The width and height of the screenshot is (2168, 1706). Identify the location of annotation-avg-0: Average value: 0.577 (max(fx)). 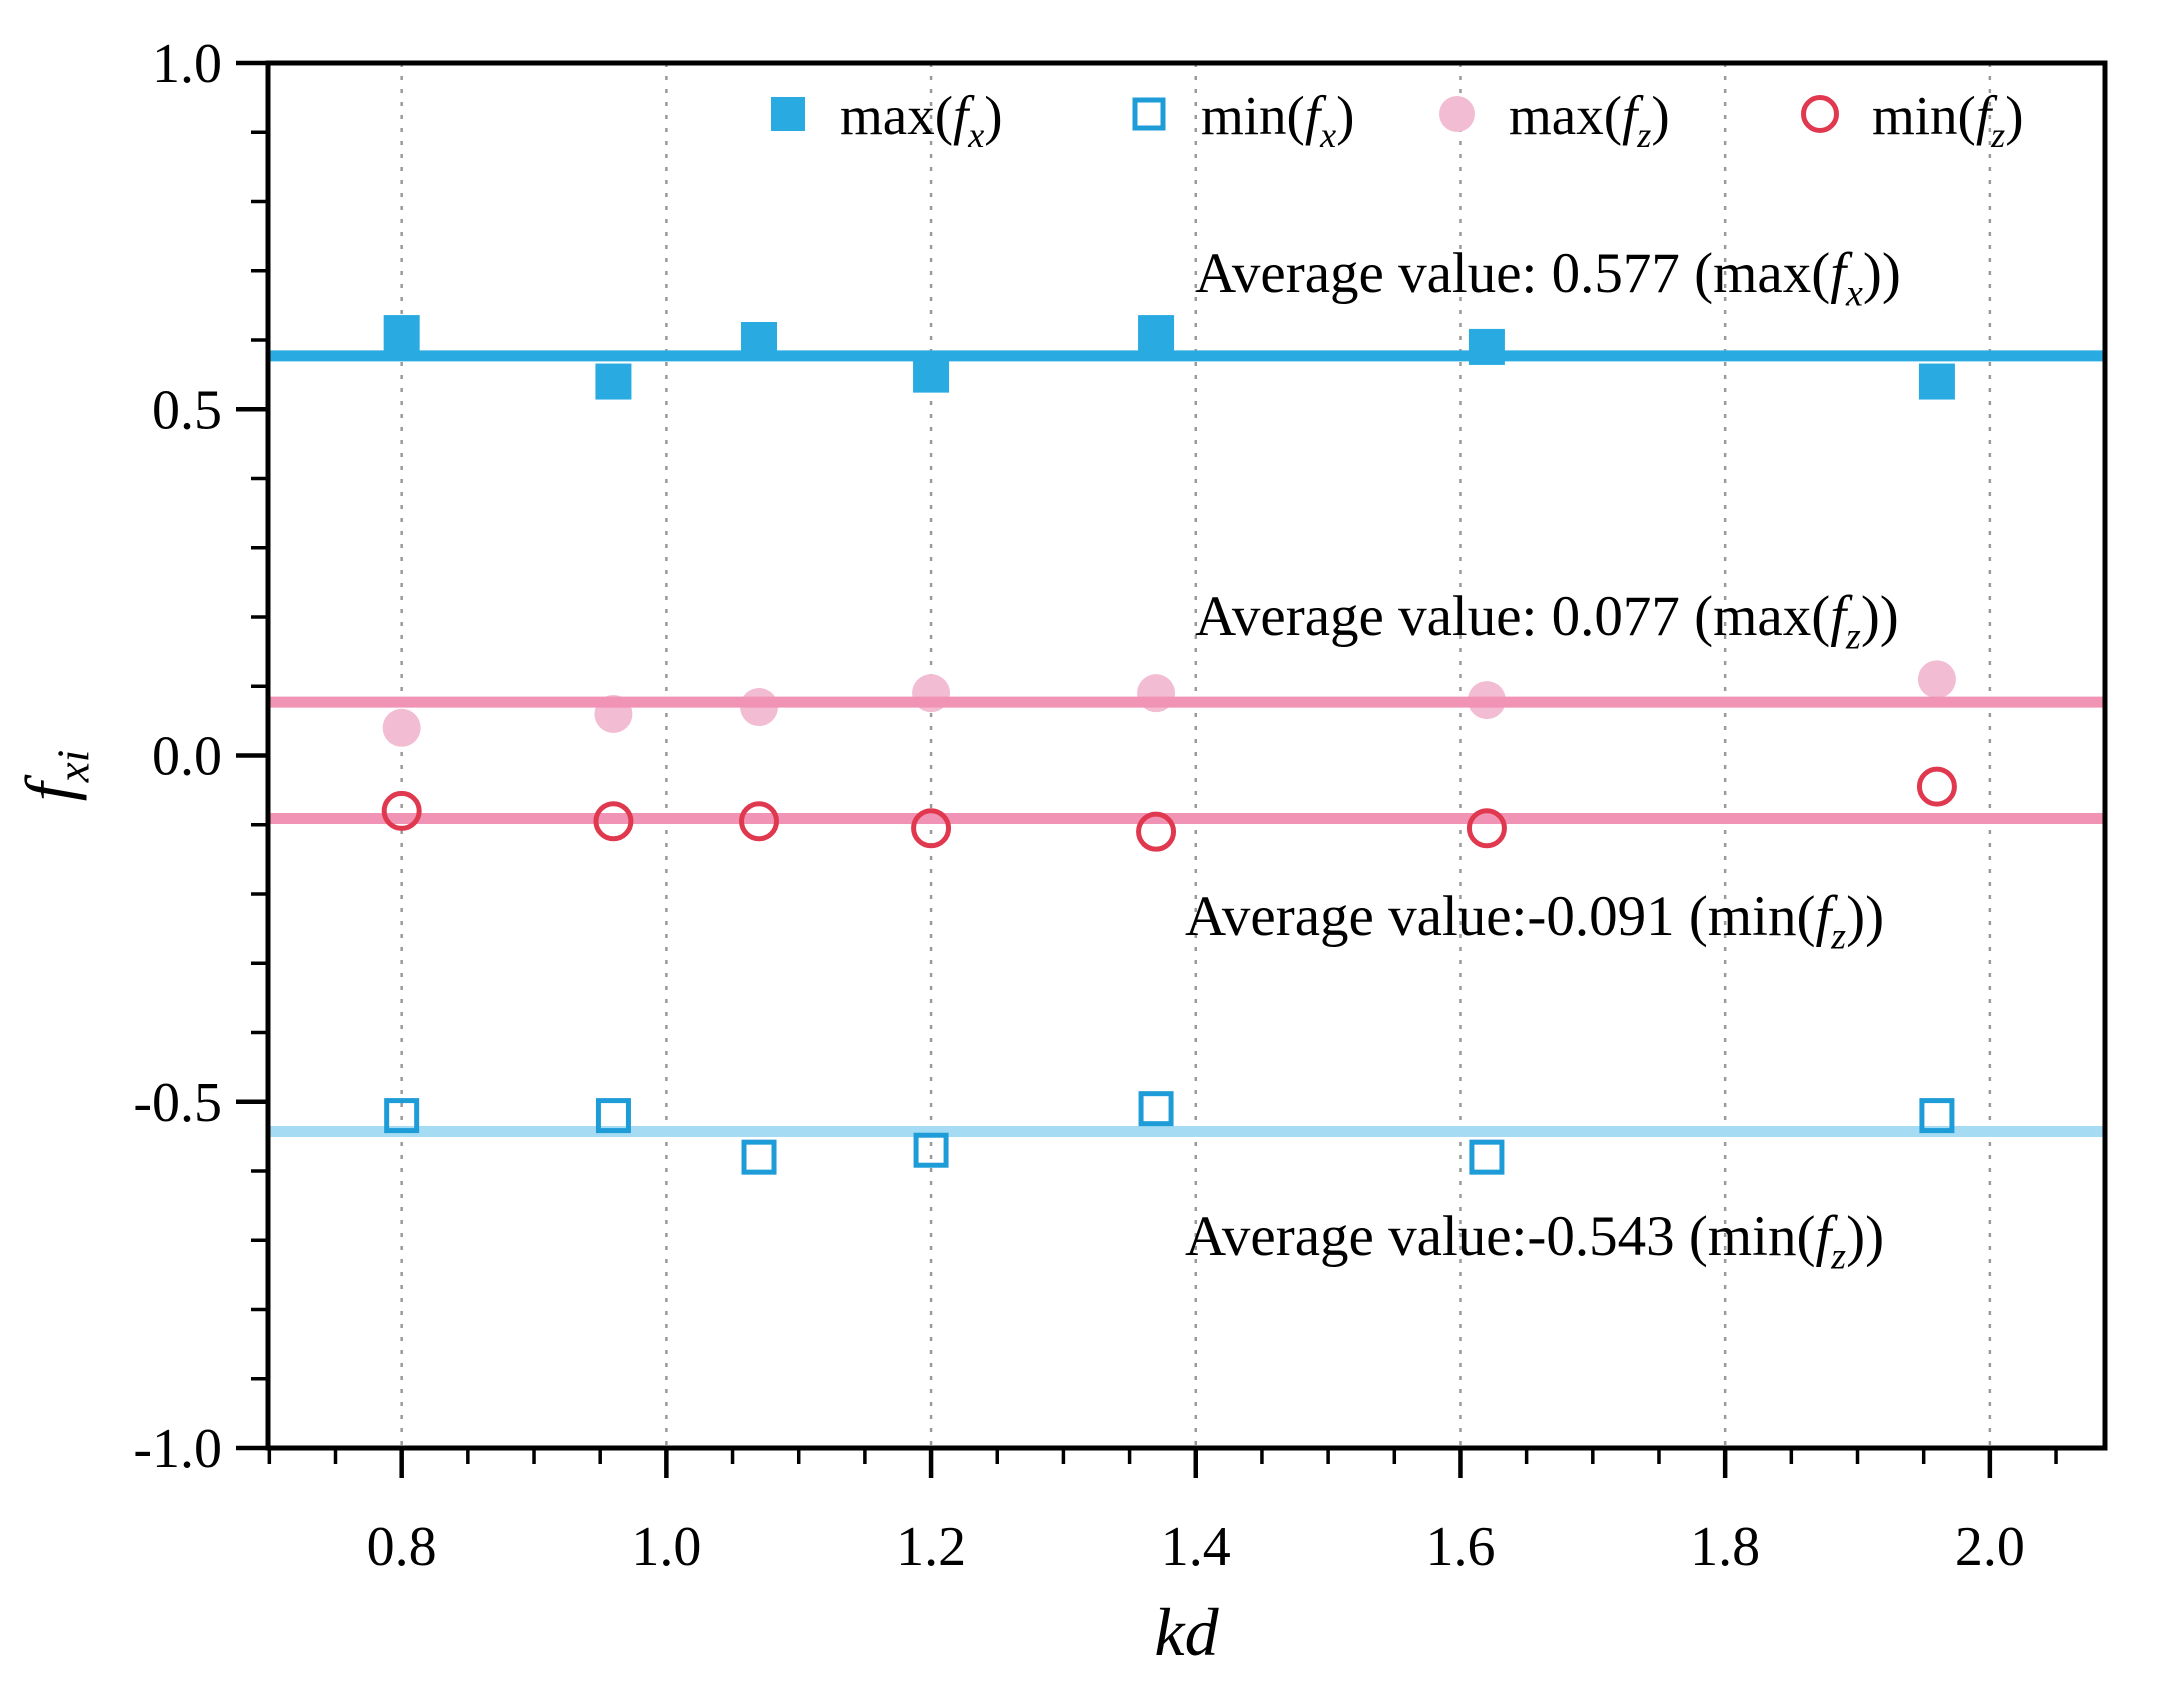
(1548, 278).